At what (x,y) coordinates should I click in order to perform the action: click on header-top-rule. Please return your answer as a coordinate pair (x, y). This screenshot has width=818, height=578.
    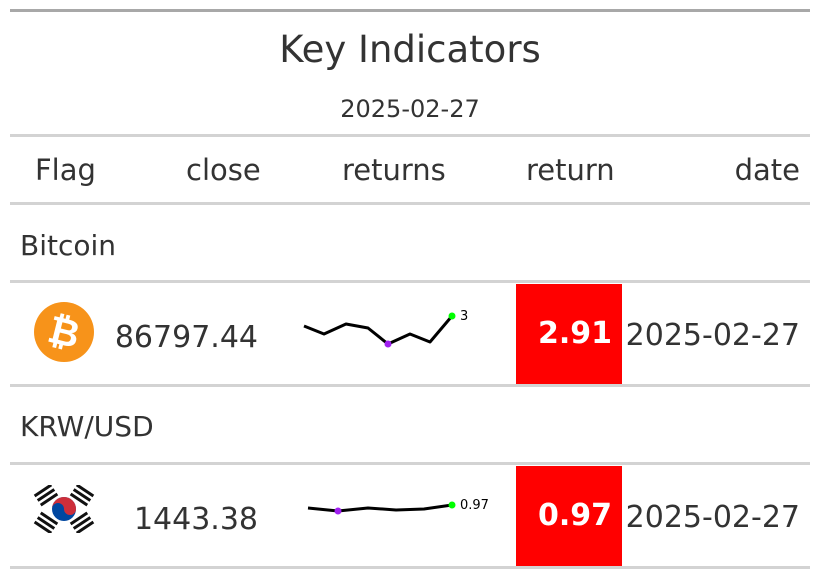
    Looking at the image, I should click on (410, 135).